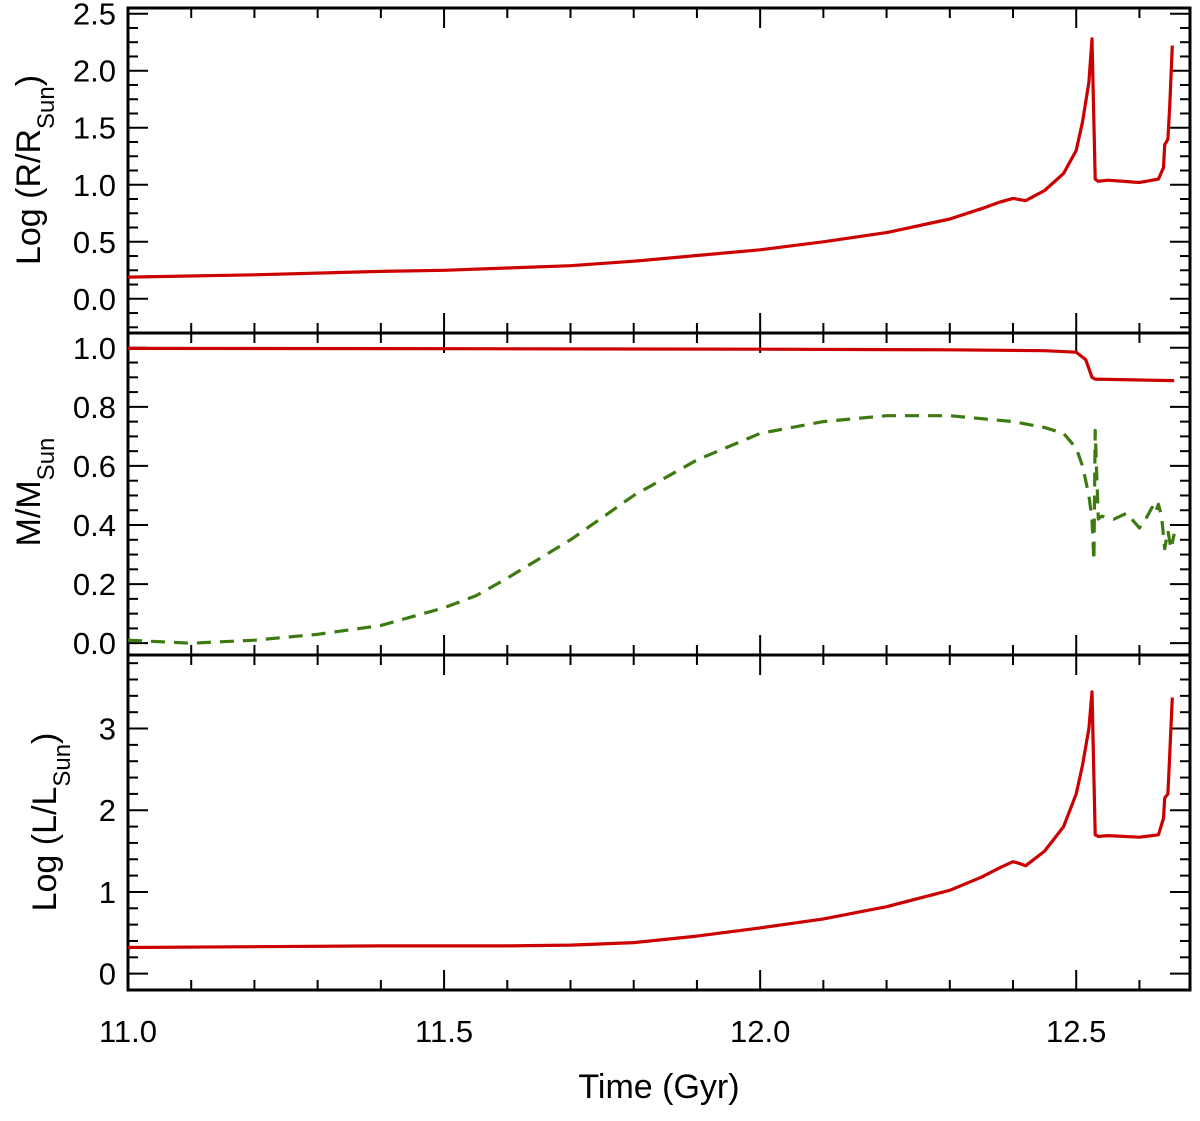 This screenshot has height=1121, width=1200. I want to click on x-tick-label: 12.0, so click(760, 1031).